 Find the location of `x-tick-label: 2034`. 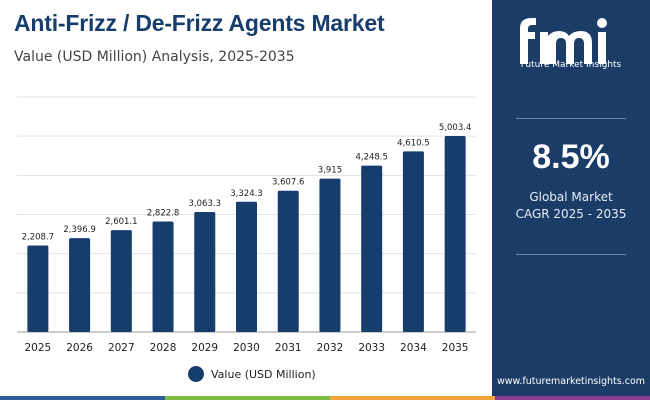

x-tick-label: 2034 is located at coordinates (413, 348).